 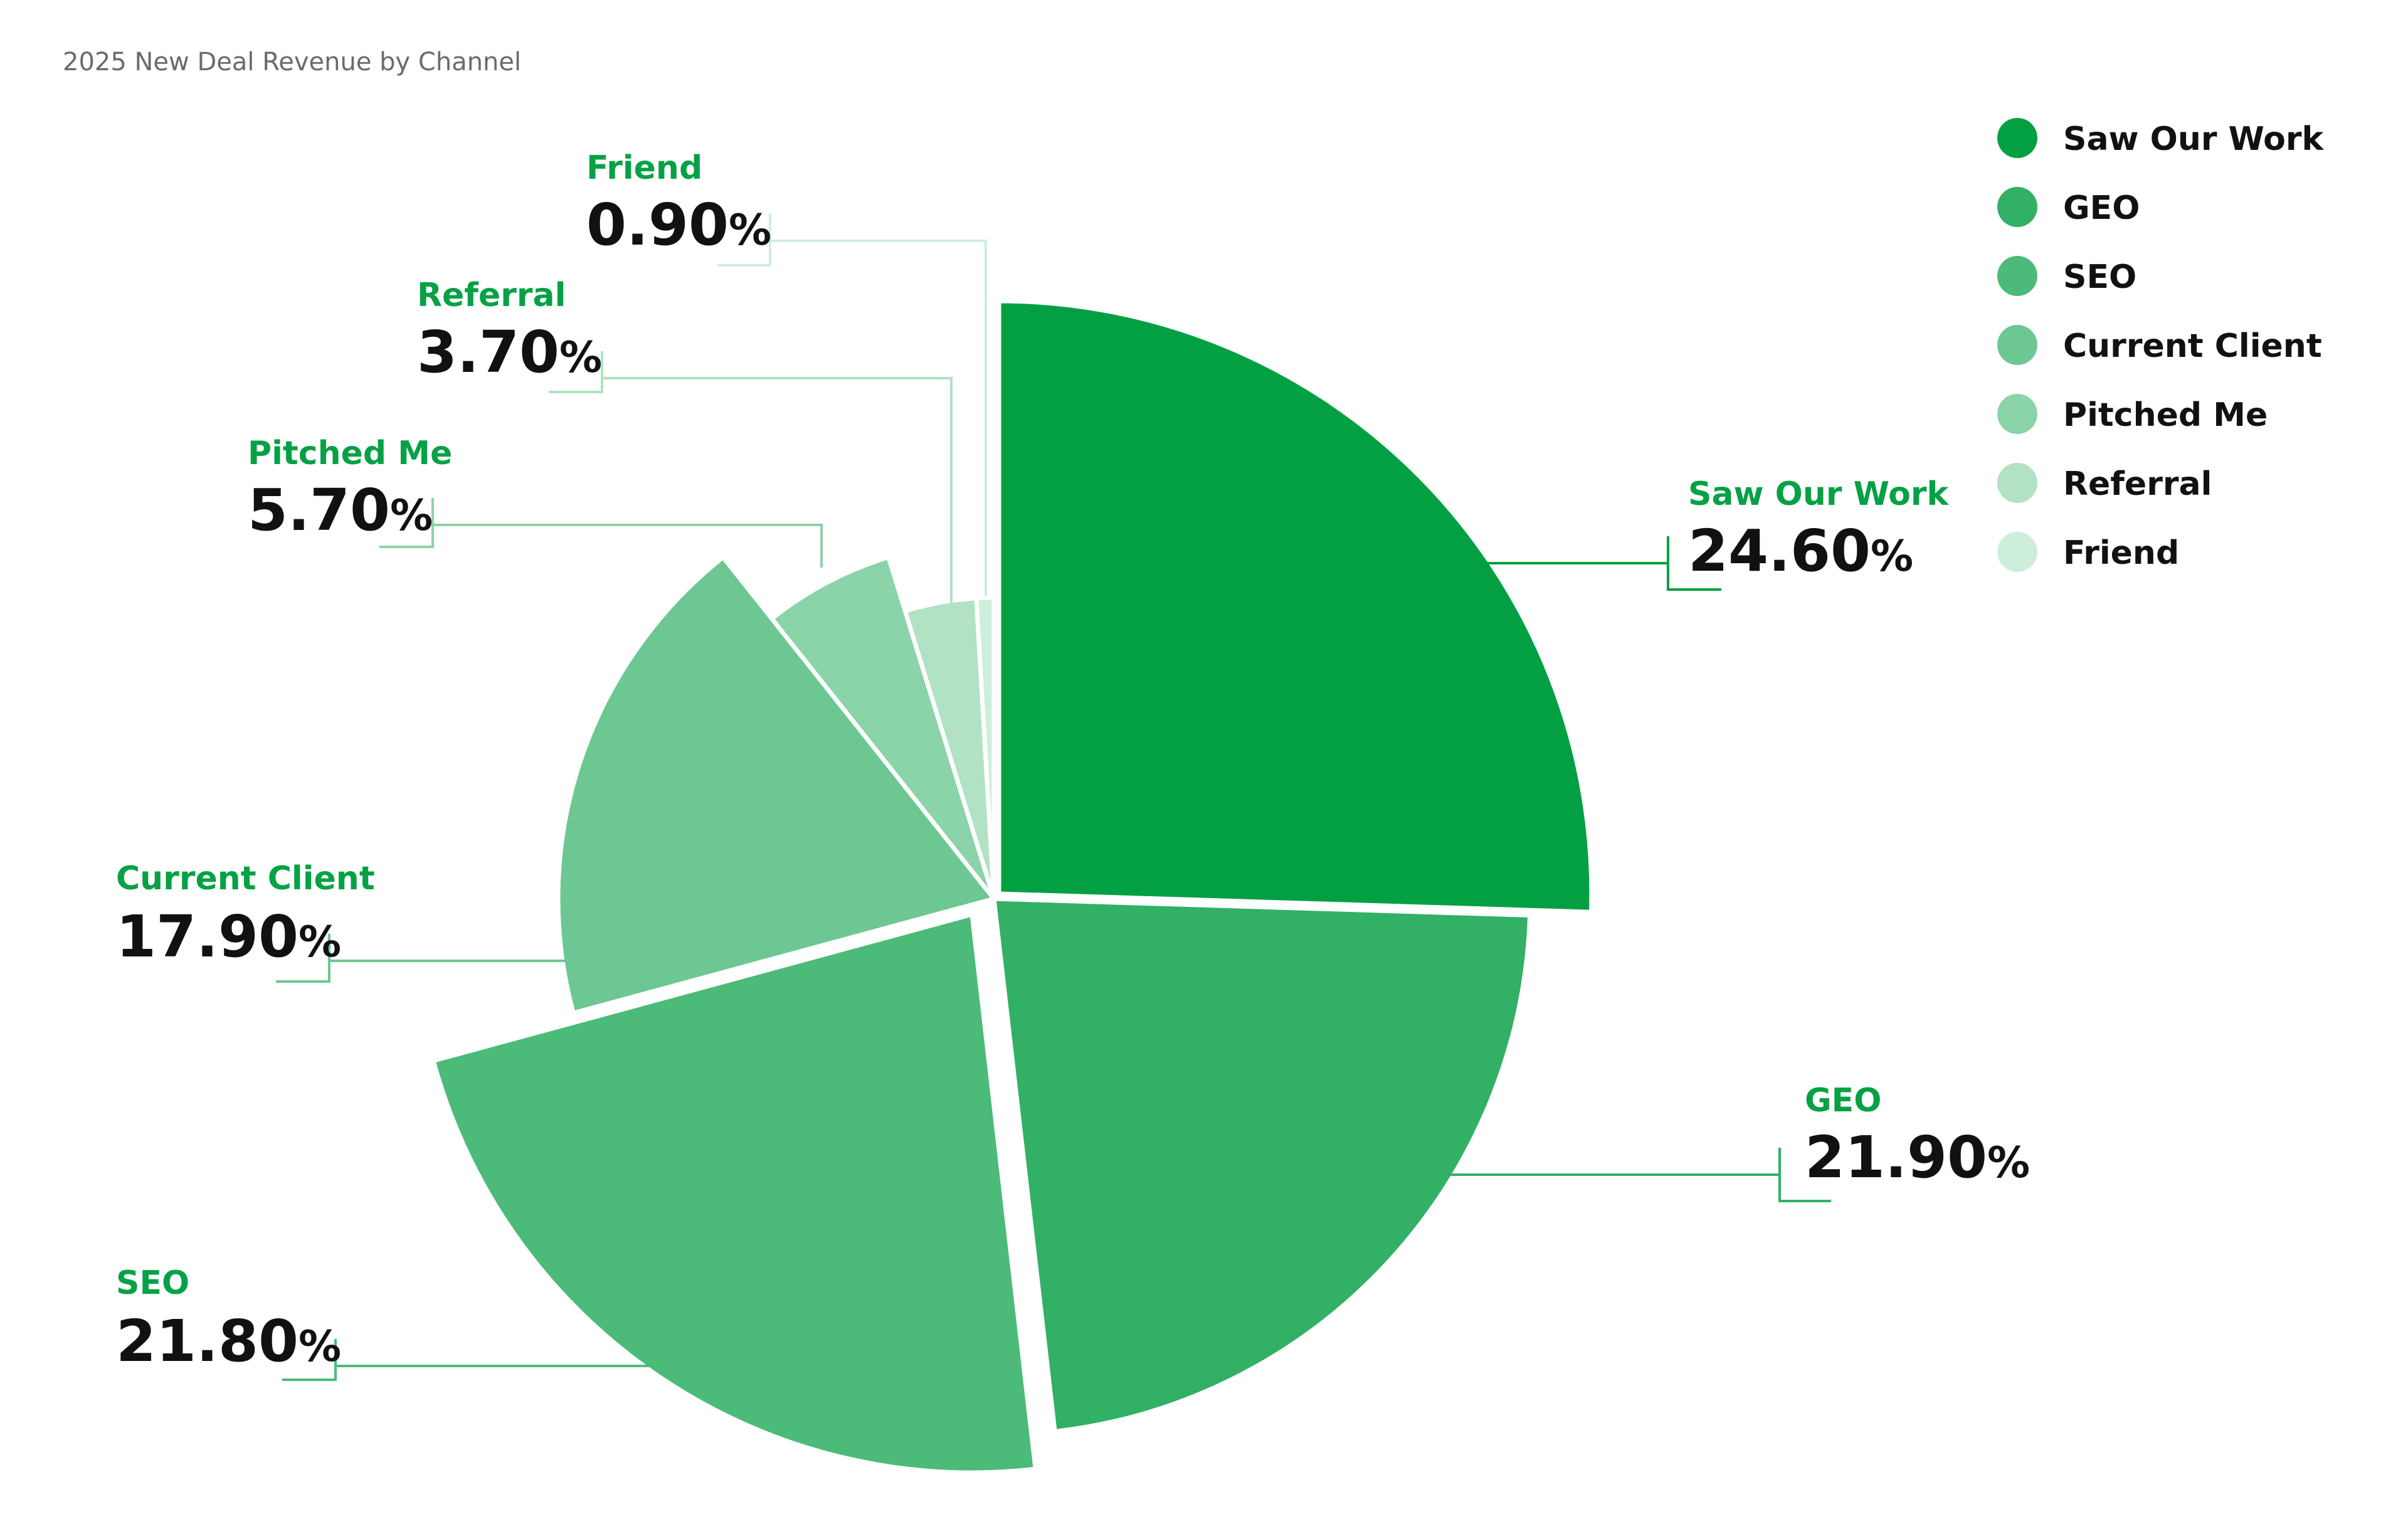 What do you see at coordinates (422, 959) in the screenshot?
I see `leader-line-current-client` at bounding box center [422, 959].